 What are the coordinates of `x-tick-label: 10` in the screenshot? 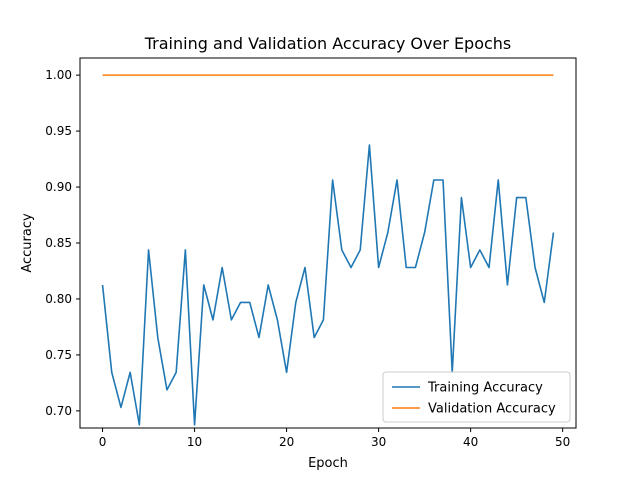 It's located at (194, 442).